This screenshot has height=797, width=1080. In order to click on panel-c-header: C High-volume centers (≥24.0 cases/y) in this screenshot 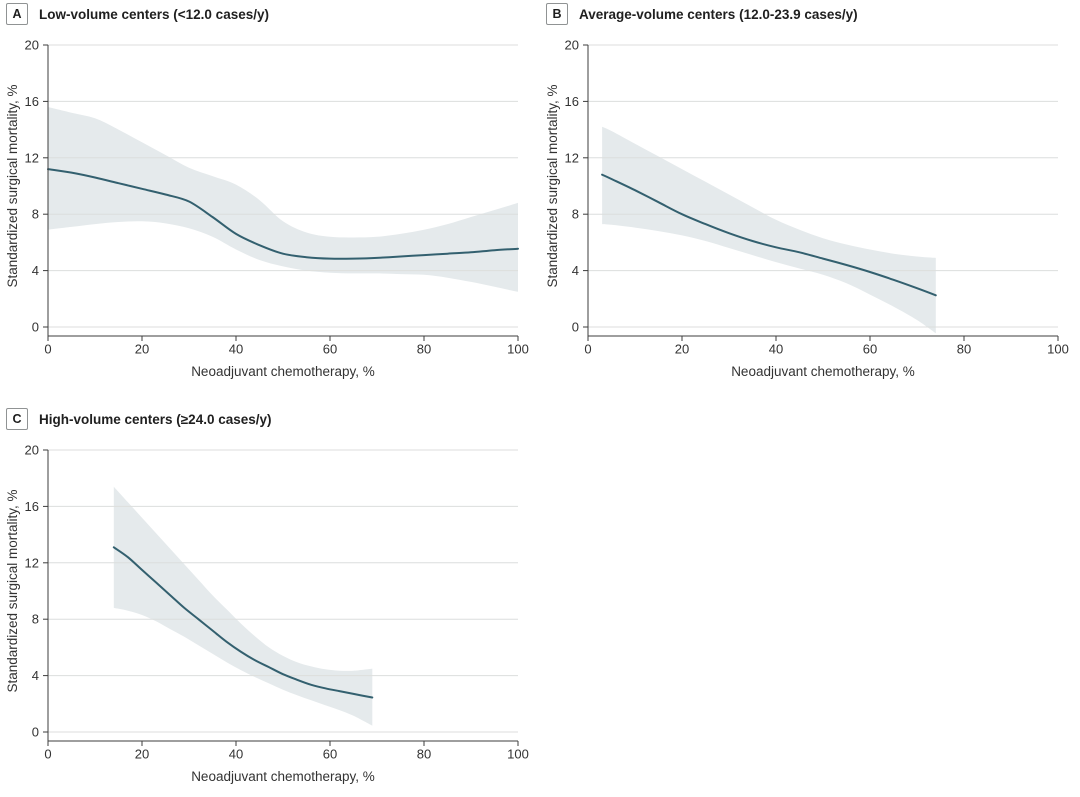, I will do `click(139, 419)`.